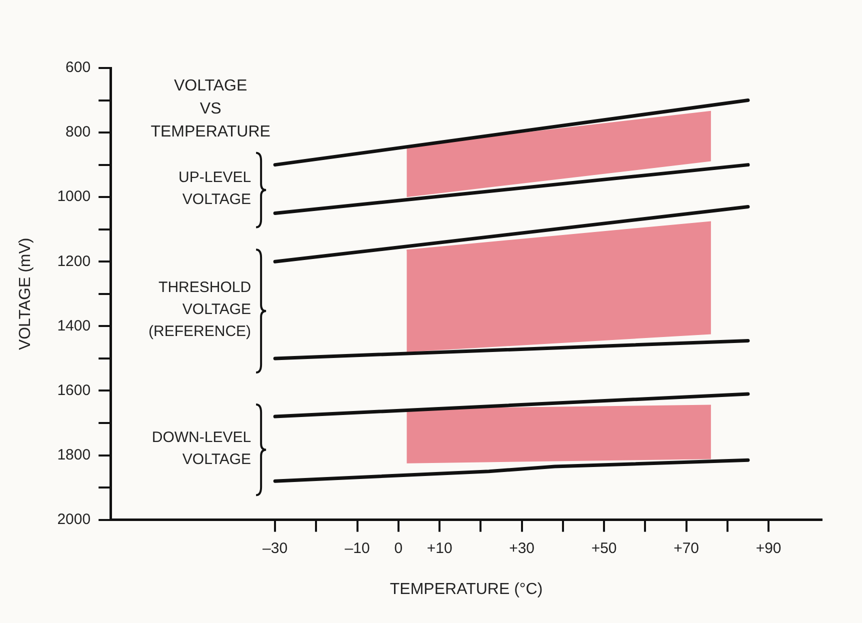 This screenshot has height=623, width=862. What do you see at coordinates (25, 294) in the screenshot?
I see `y-axis-title: VOLTAGE (mV)` at bounding box center [25, 294].